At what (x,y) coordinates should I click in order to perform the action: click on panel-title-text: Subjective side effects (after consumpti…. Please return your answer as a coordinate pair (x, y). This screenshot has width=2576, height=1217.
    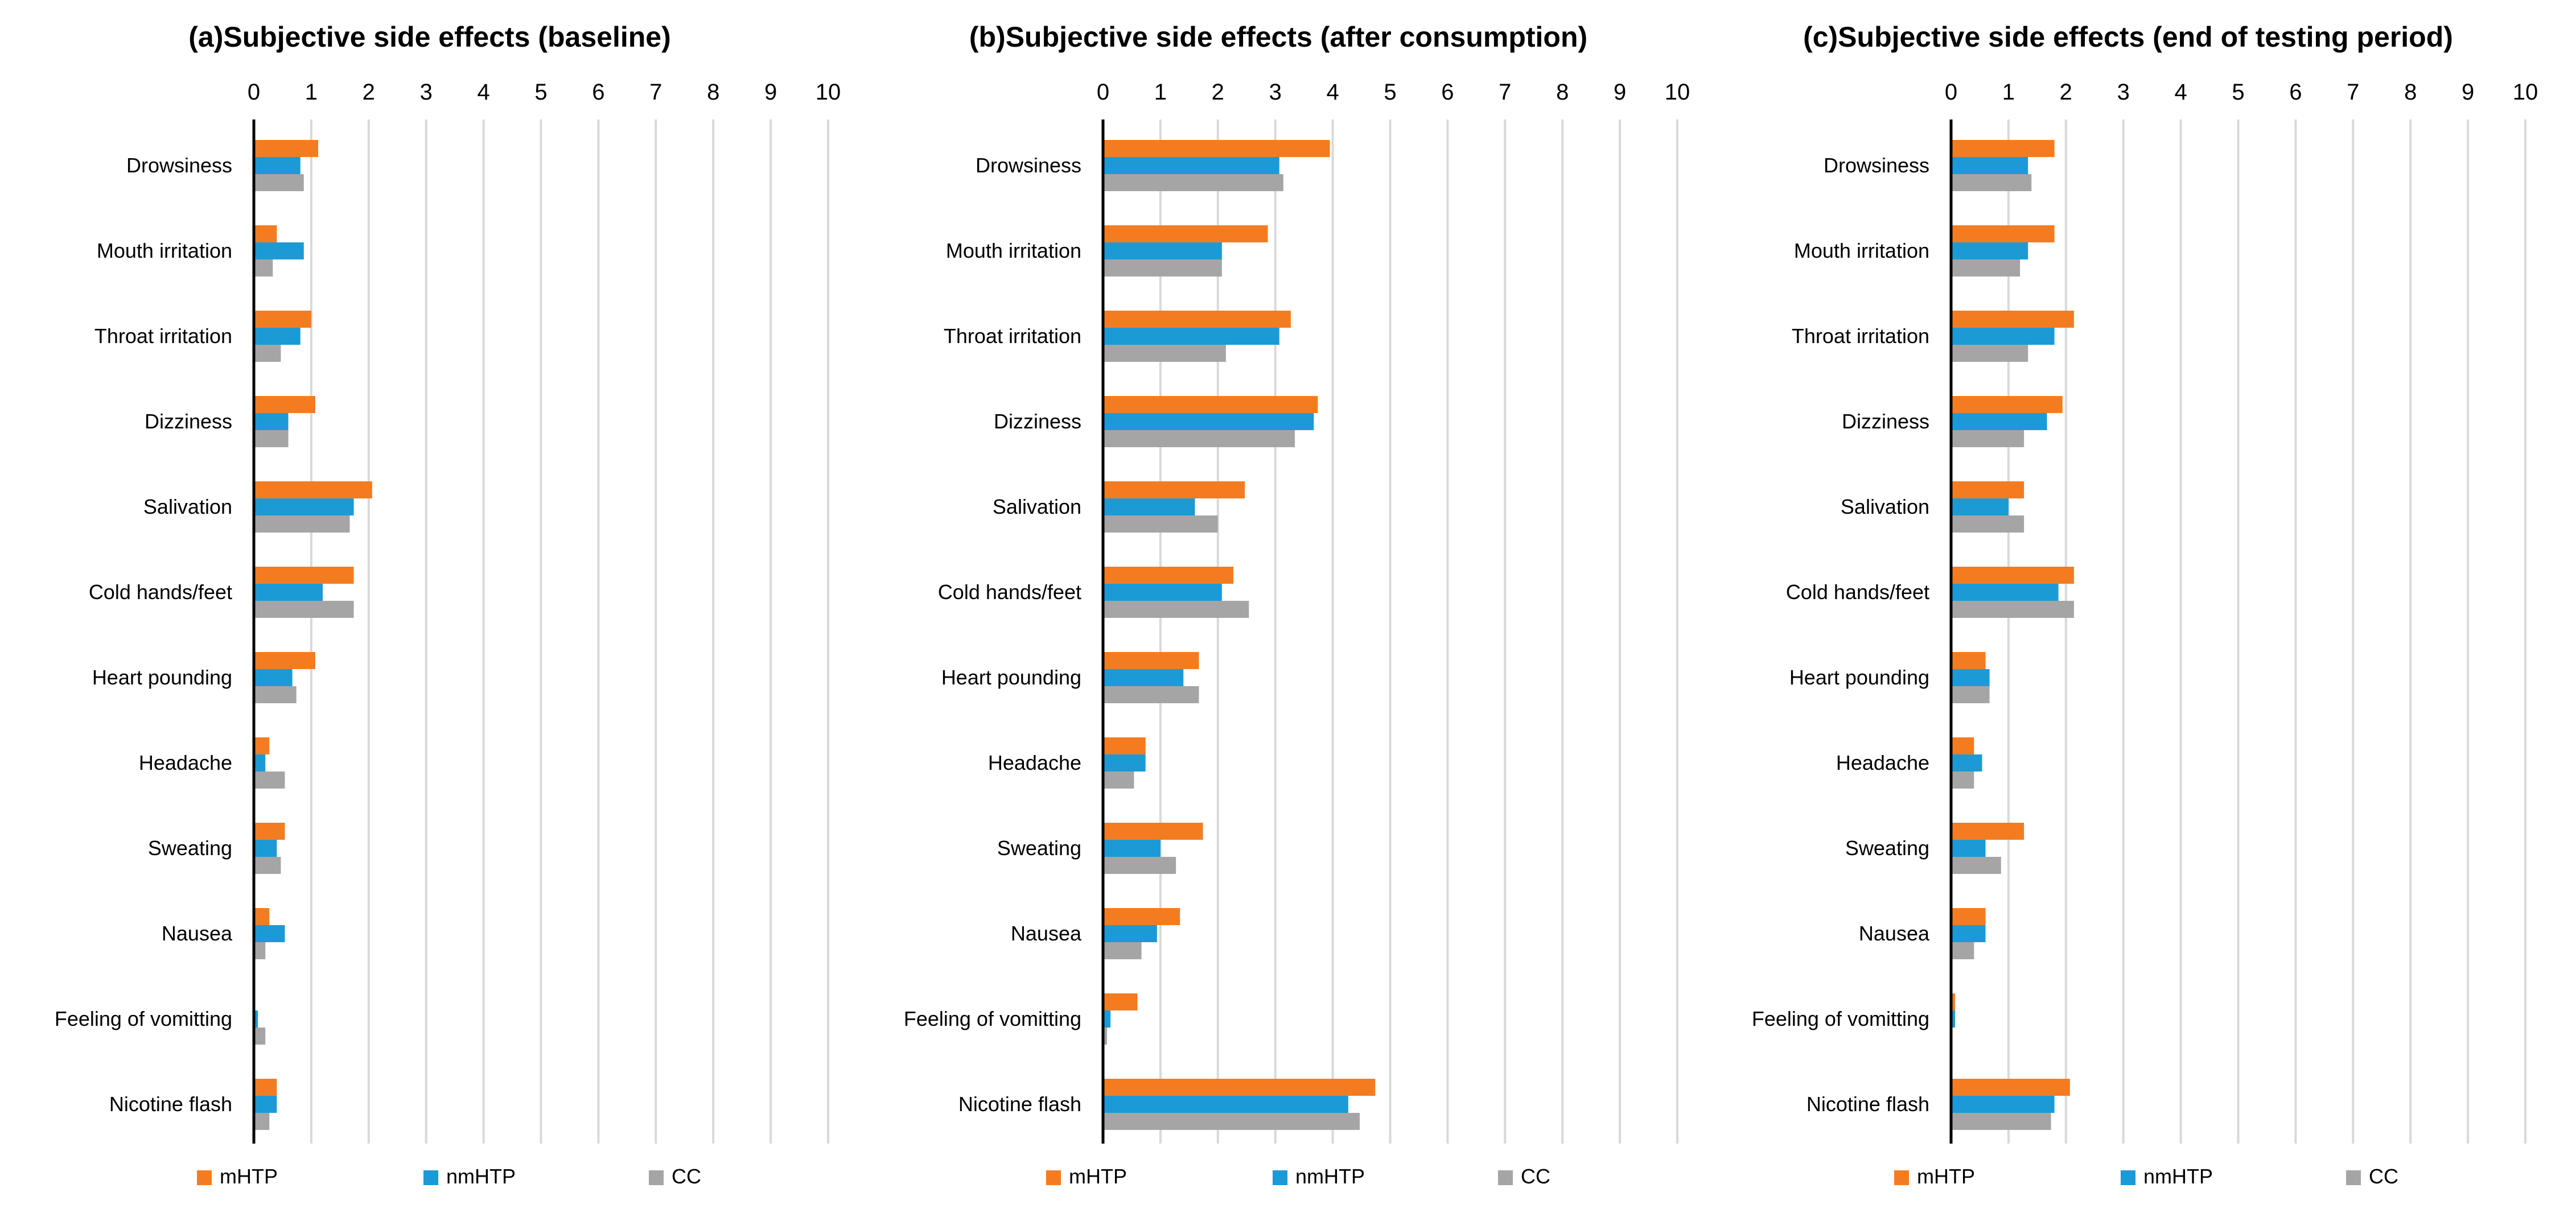
    Looking at the image, I should click on (1297, 37).